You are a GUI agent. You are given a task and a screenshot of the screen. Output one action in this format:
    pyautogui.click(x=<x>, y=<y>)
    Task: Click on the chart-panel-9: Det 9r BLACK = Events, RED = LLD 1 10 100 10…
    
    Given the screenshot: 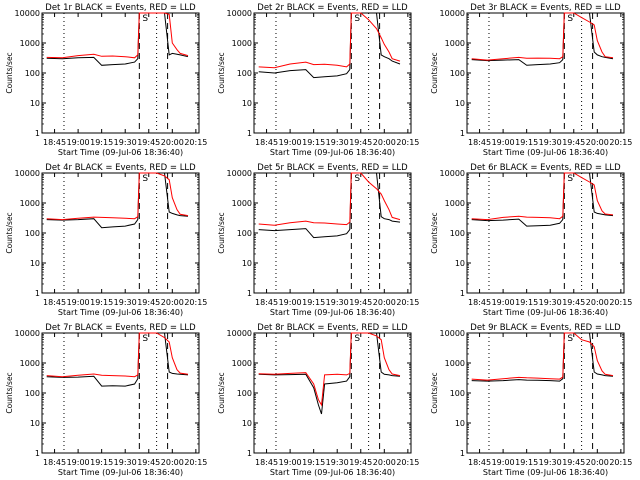 What is the action you would take?
    pyautogui.click(x=531, y=400)
    